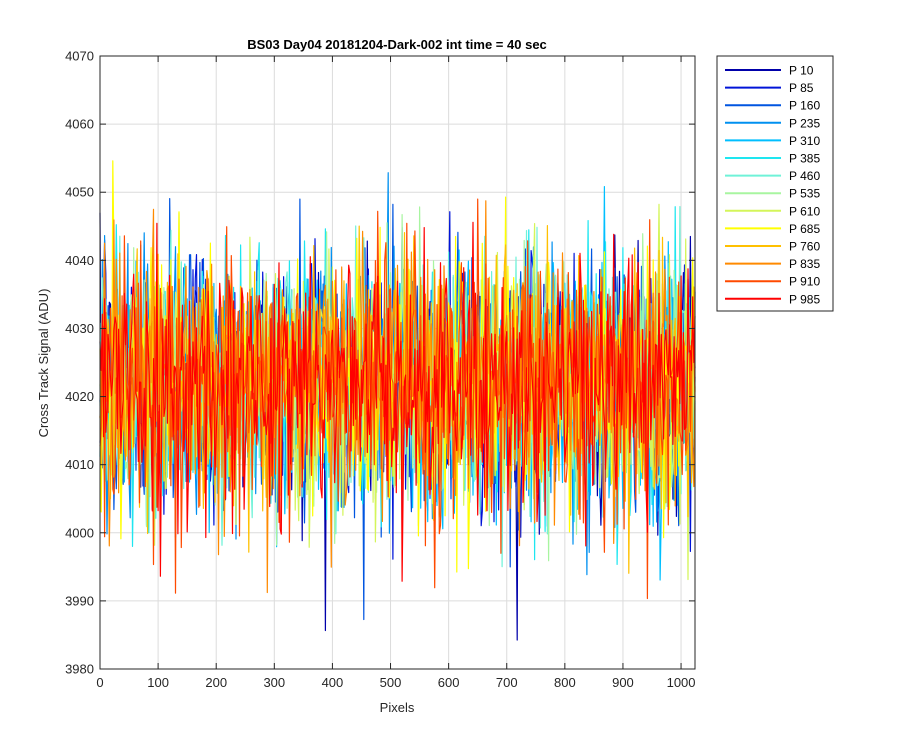 The image size is (900, 755). Describe the element at coordinates (804, 141) in the screenshot. I see `legend-label: P 310` at that location.